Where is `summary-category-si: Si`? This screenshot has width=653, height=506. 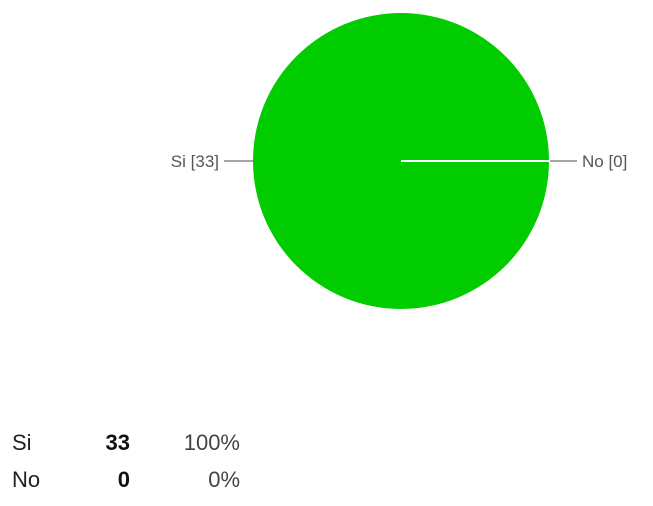 summary-category-si: Si is located at coordinates (22, 442).